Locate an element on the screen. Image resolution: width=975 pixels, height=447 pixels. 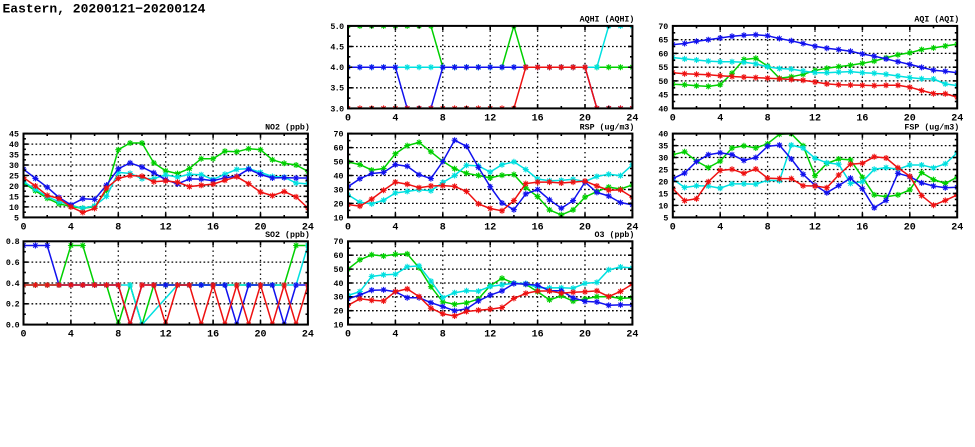
svg-text: 55 is located at coordinates (663, 68).